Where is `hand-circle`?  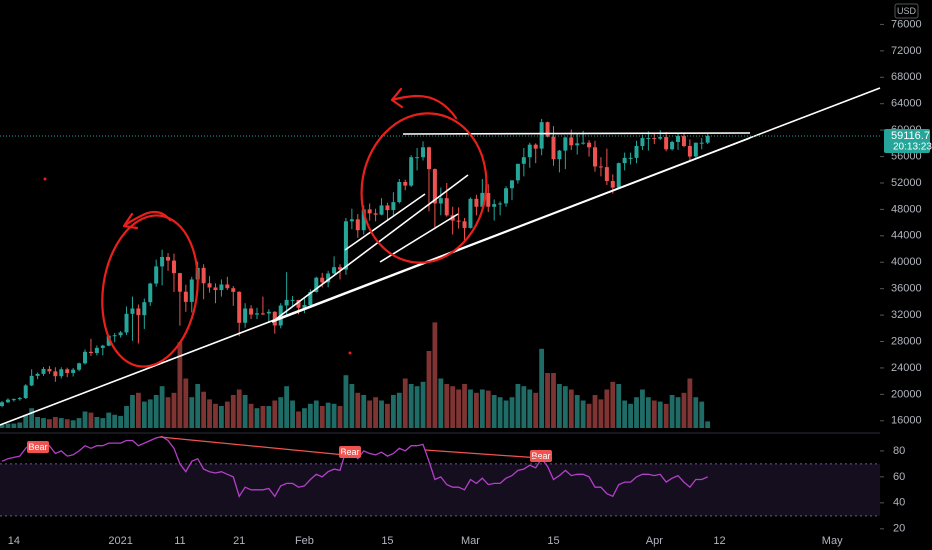 hand-circle is located at coordinates (424, 188).